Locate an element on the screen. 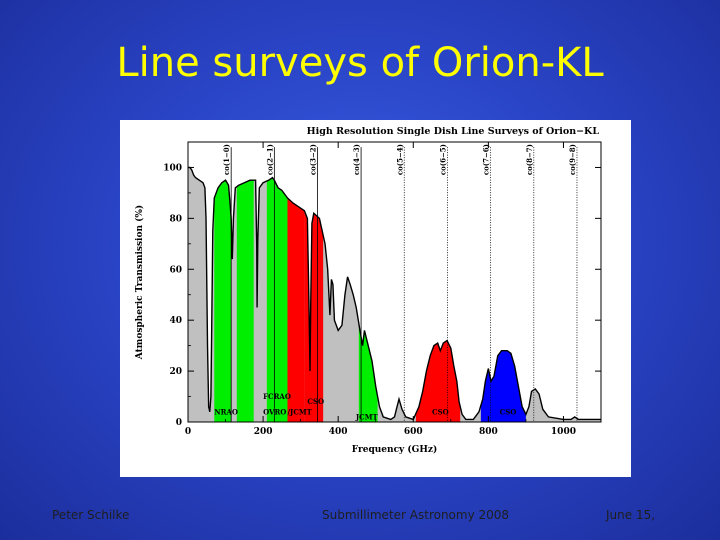  footer-course: Submillimeter Astronomy 2008 is located at coordinates (416, 515).